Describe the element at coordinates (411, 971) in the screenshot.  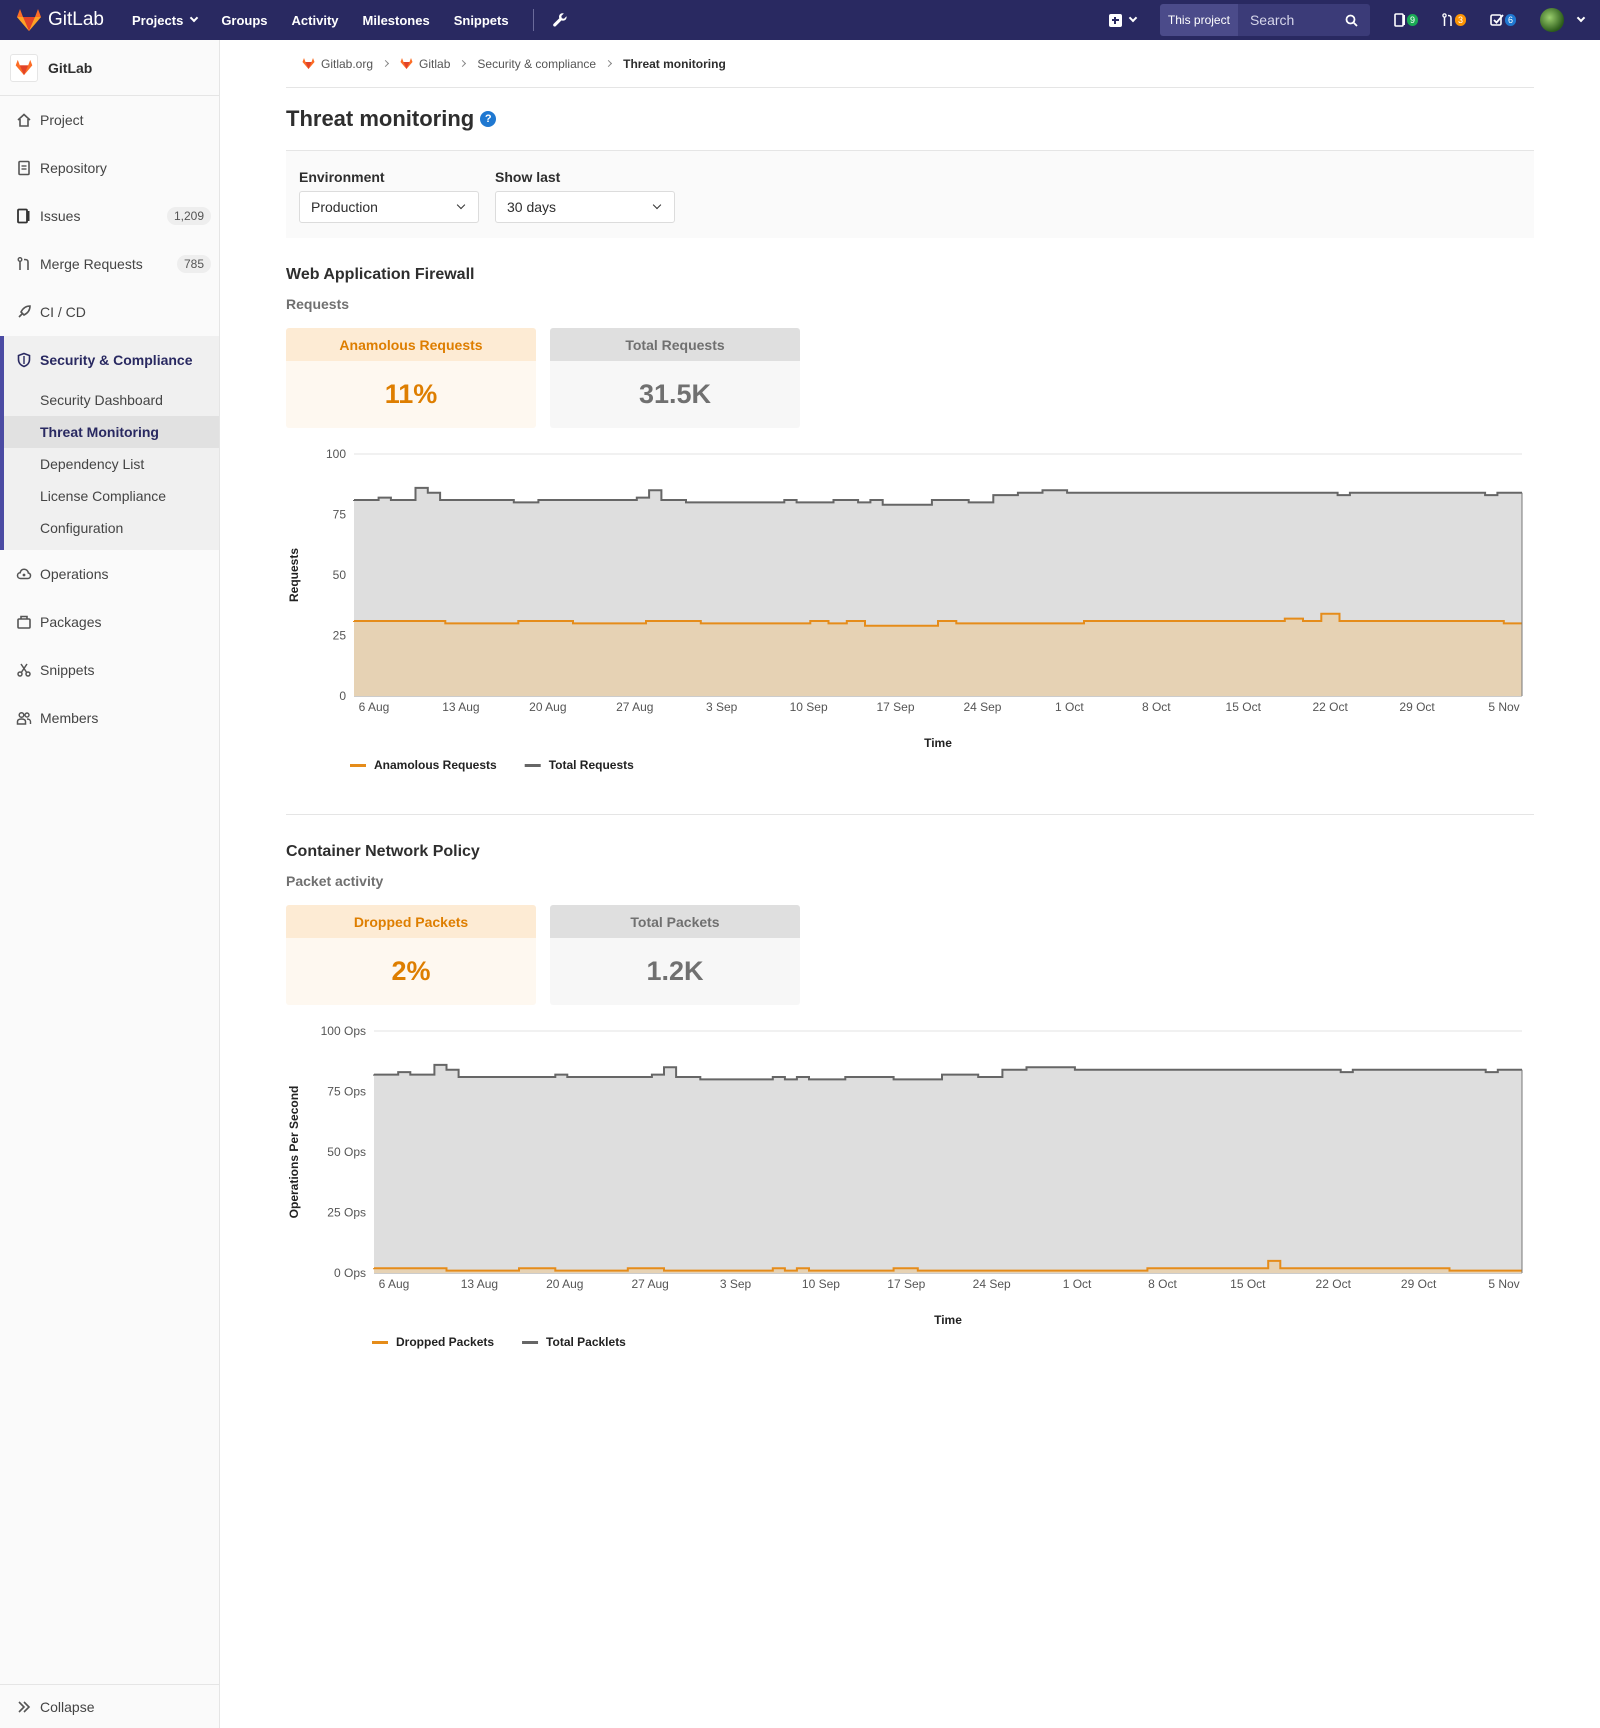
I see `card-value: 2%` at that location.